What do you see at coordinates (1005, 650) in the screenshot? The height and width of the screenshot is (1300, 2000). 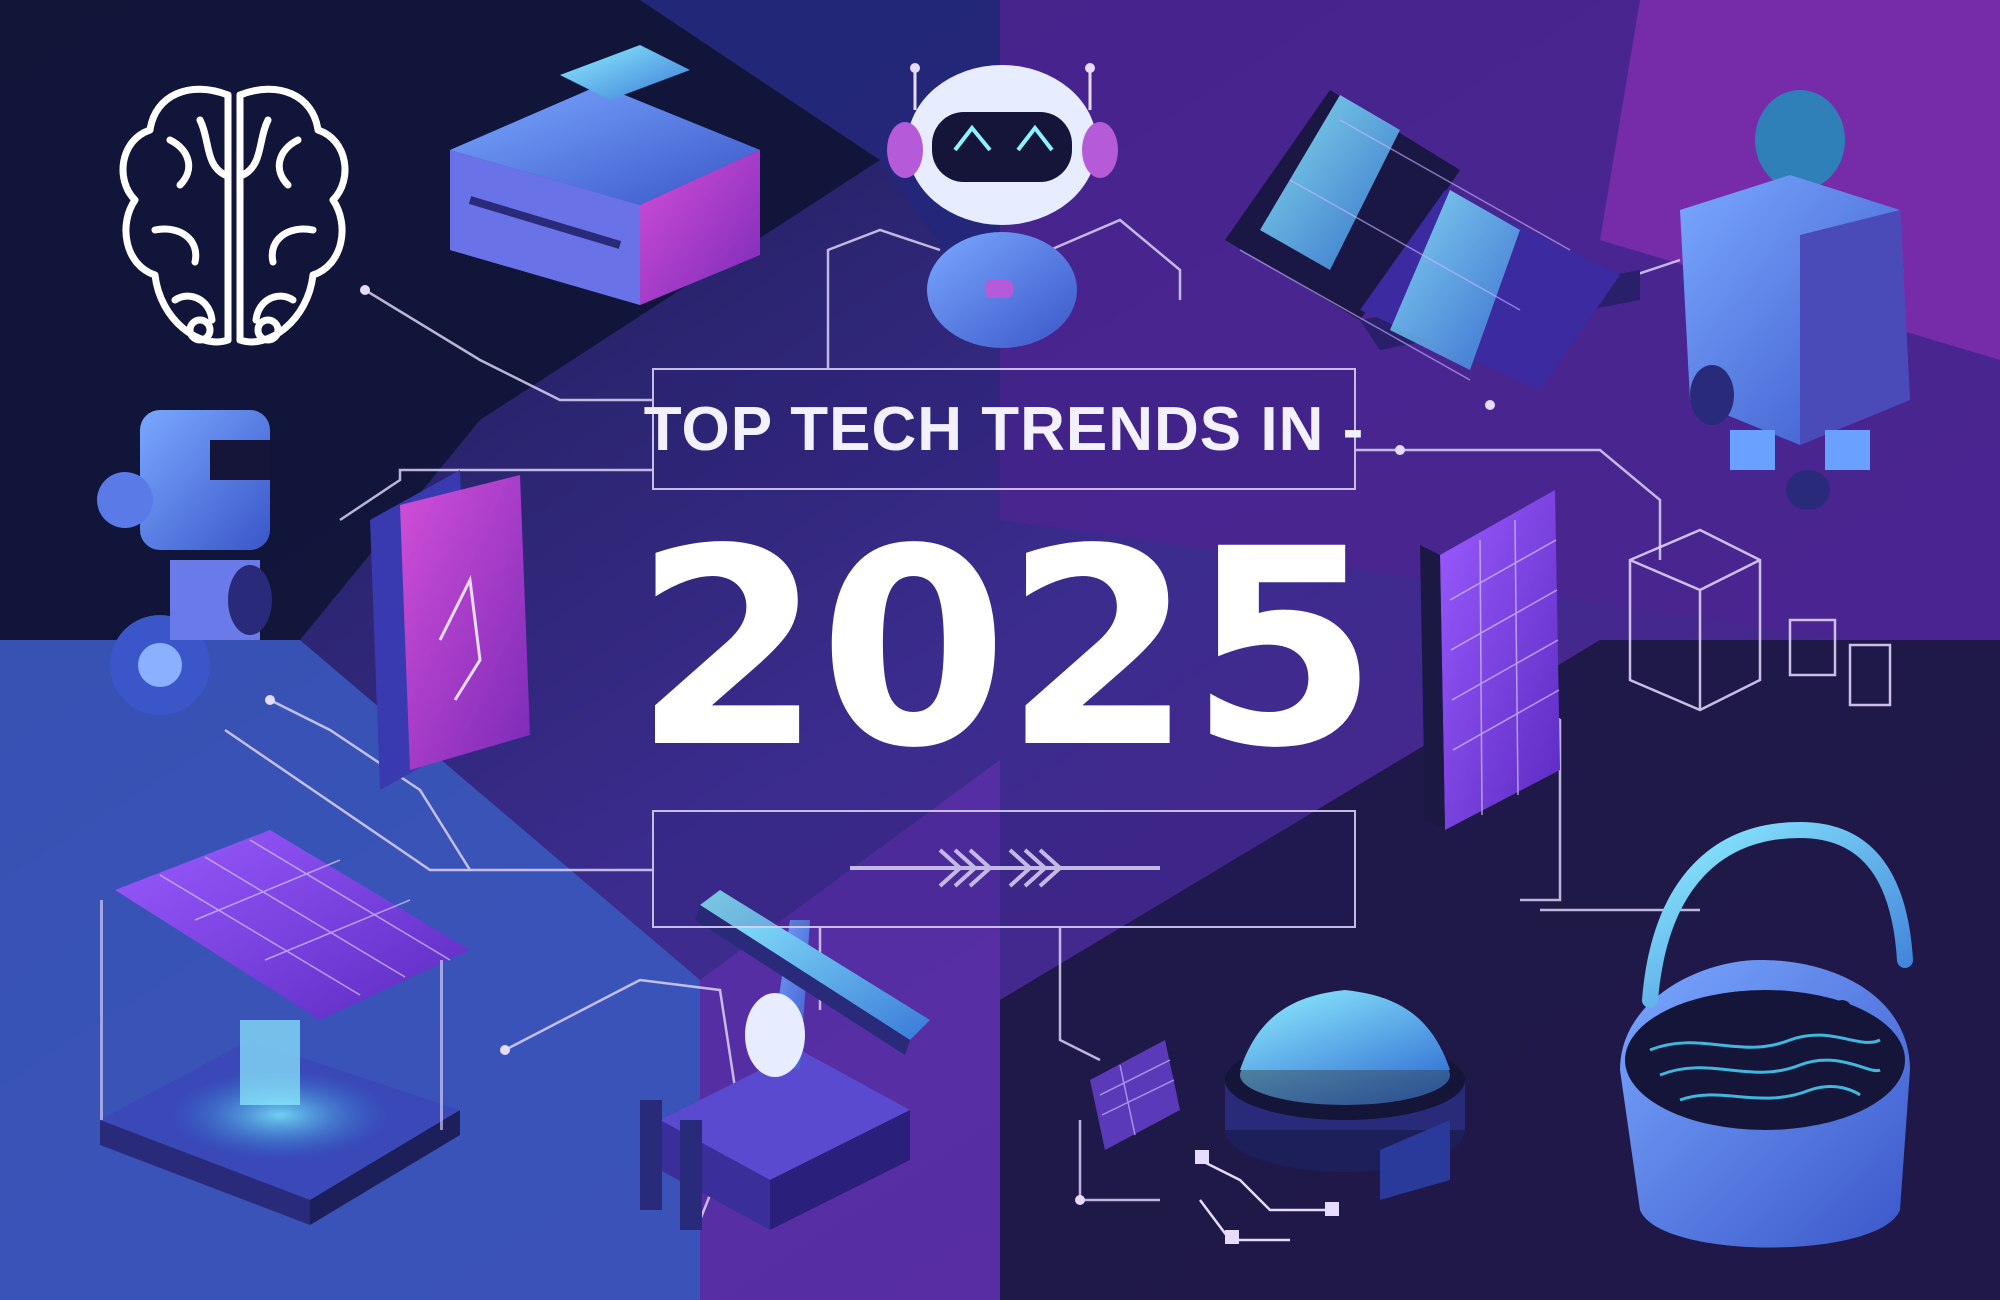 I see `headline-year: 2025` at bounding box center [1005, 650].